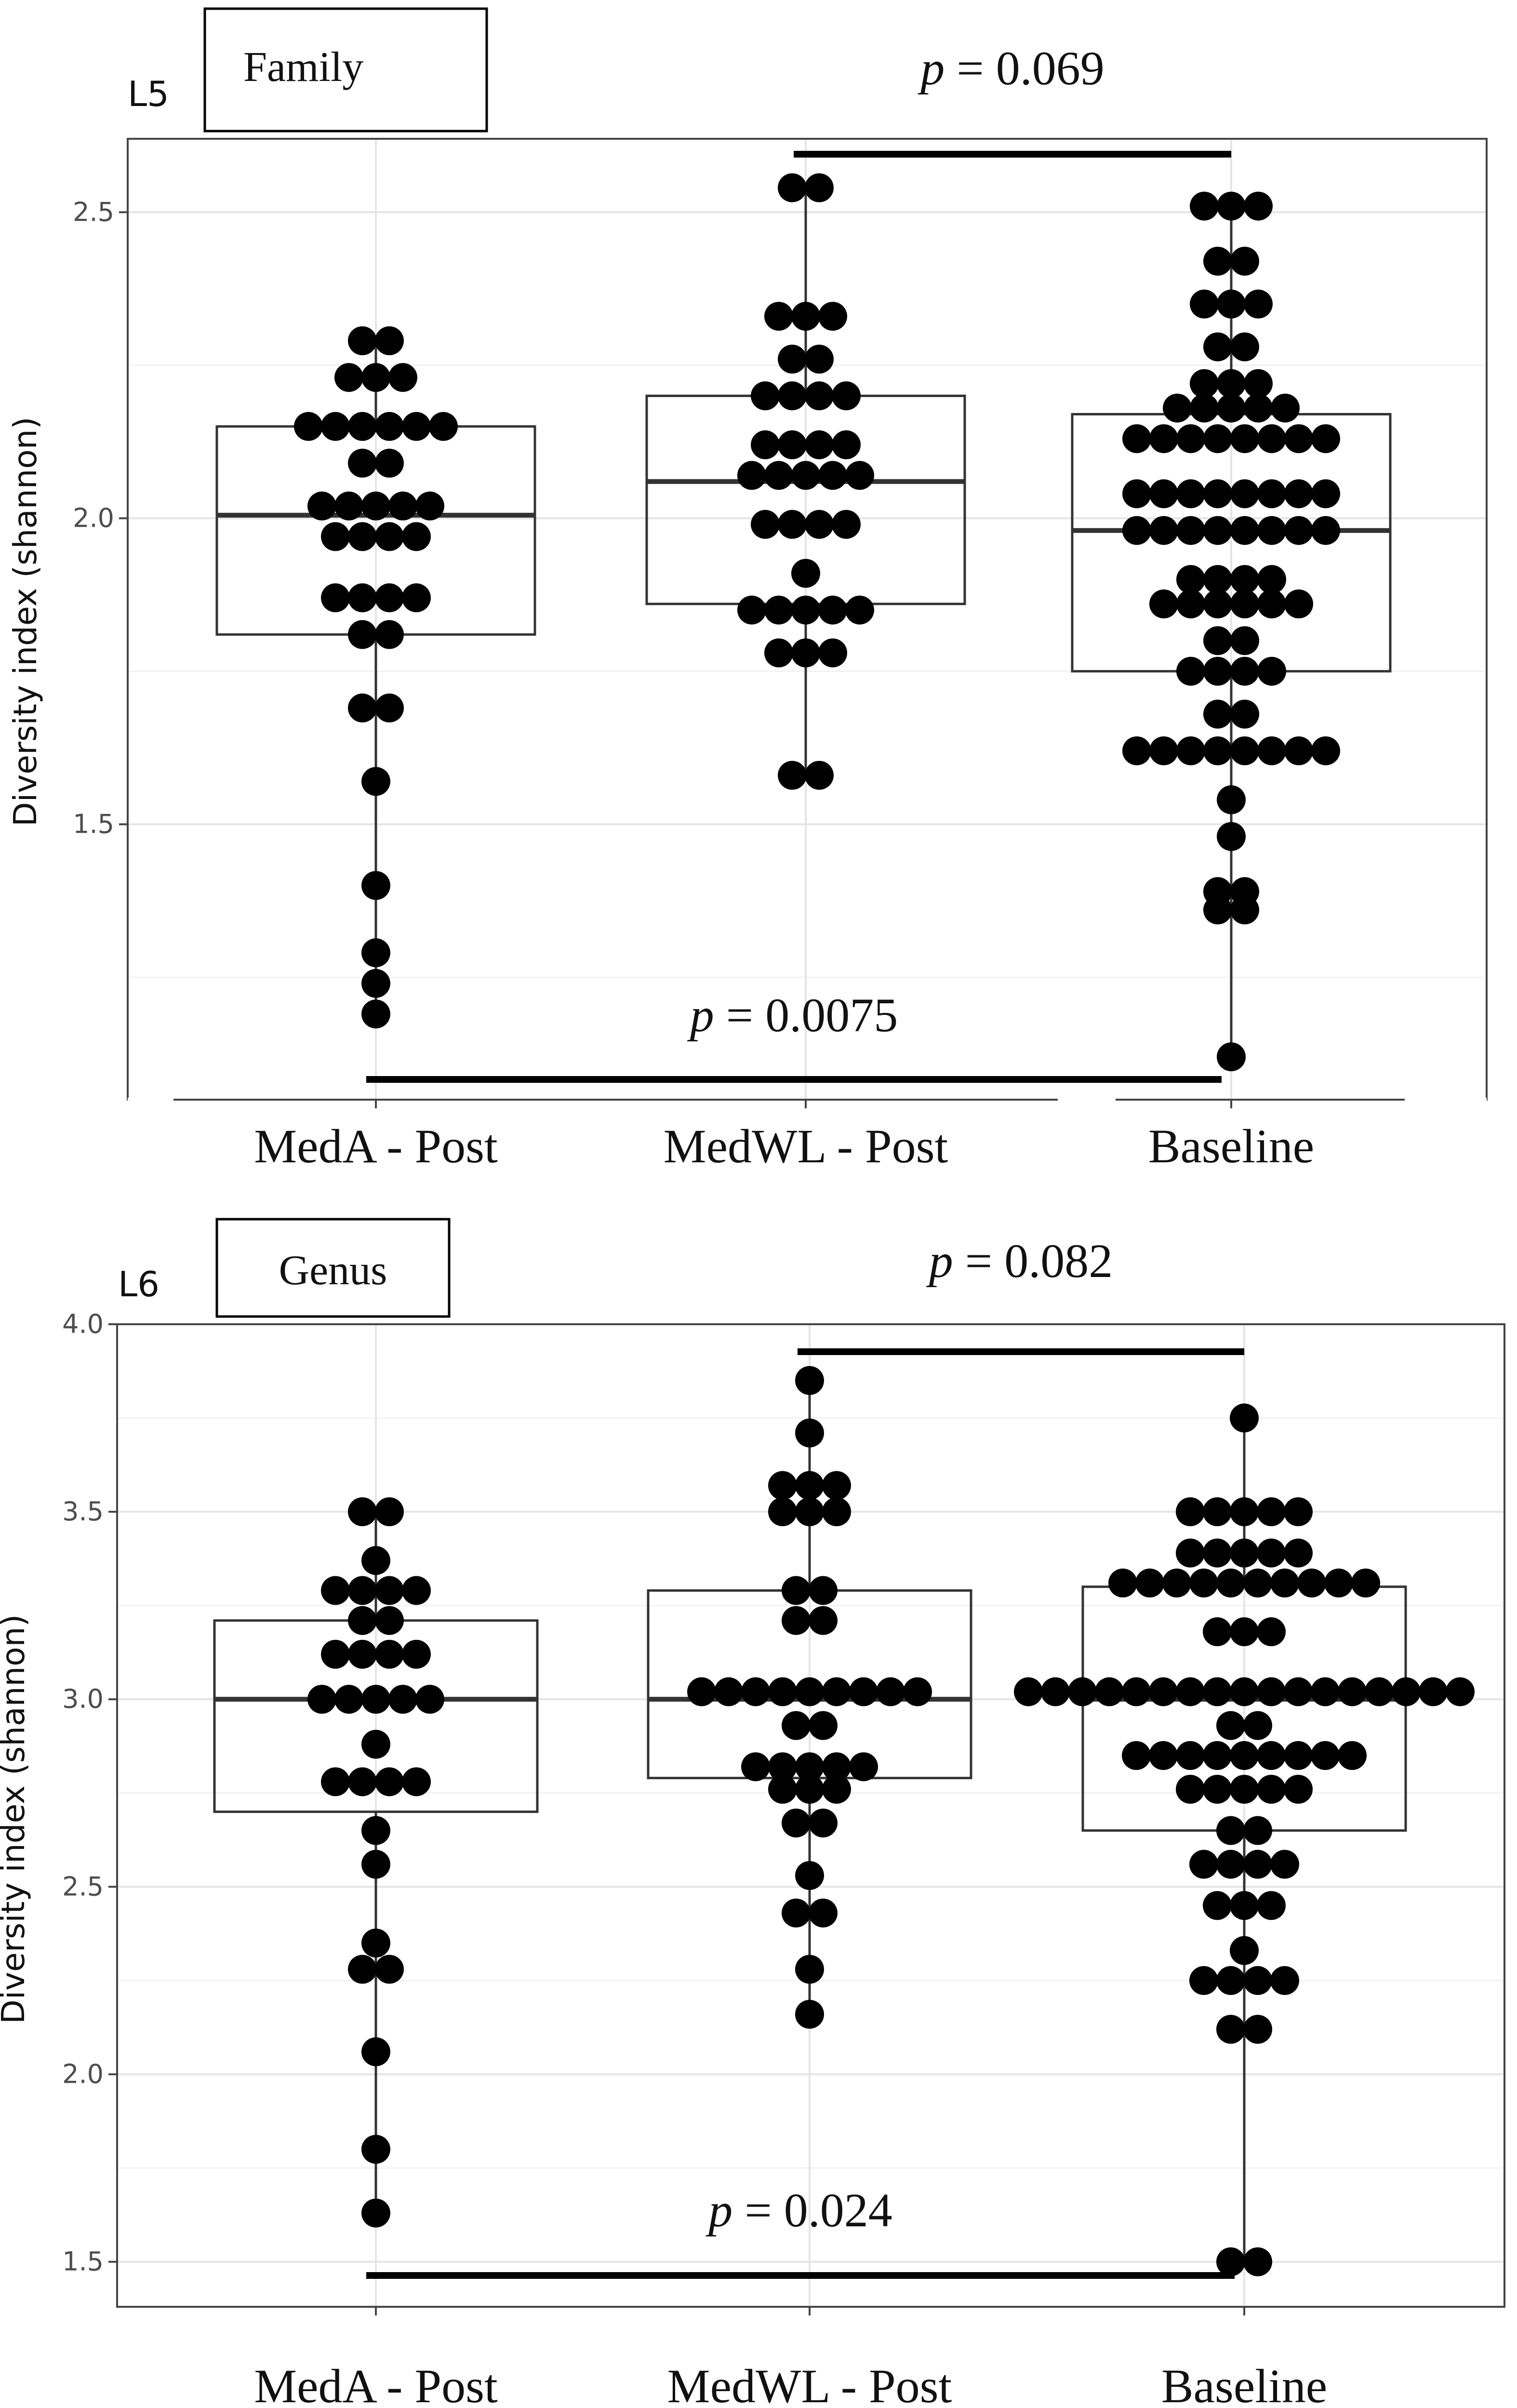 This screenshot has width=1517, height=2408. What do you see at coordinates (139, 1284) in the screenshot?
I see `panel-label: L6` at bounding box center [139, 1284].